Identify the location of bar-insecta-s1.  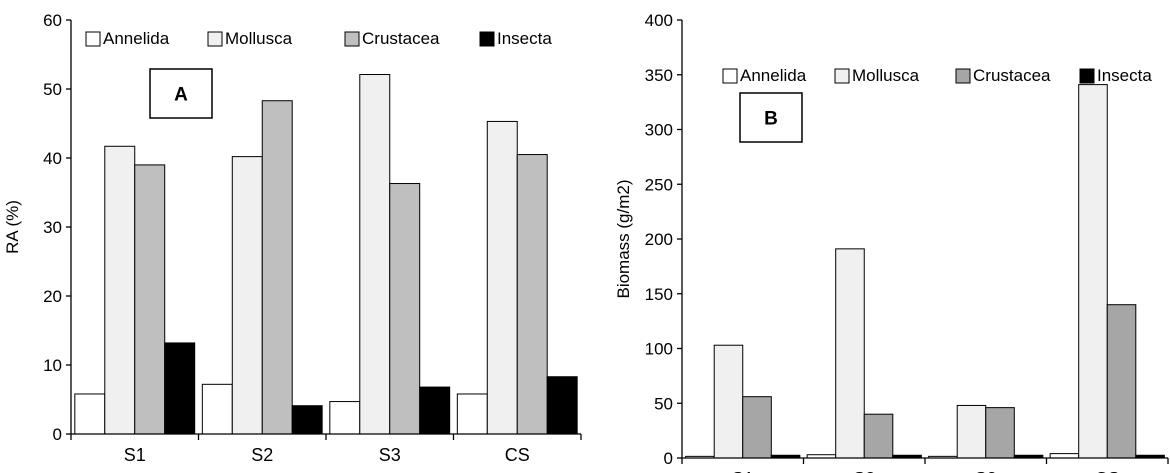
(180, 388).